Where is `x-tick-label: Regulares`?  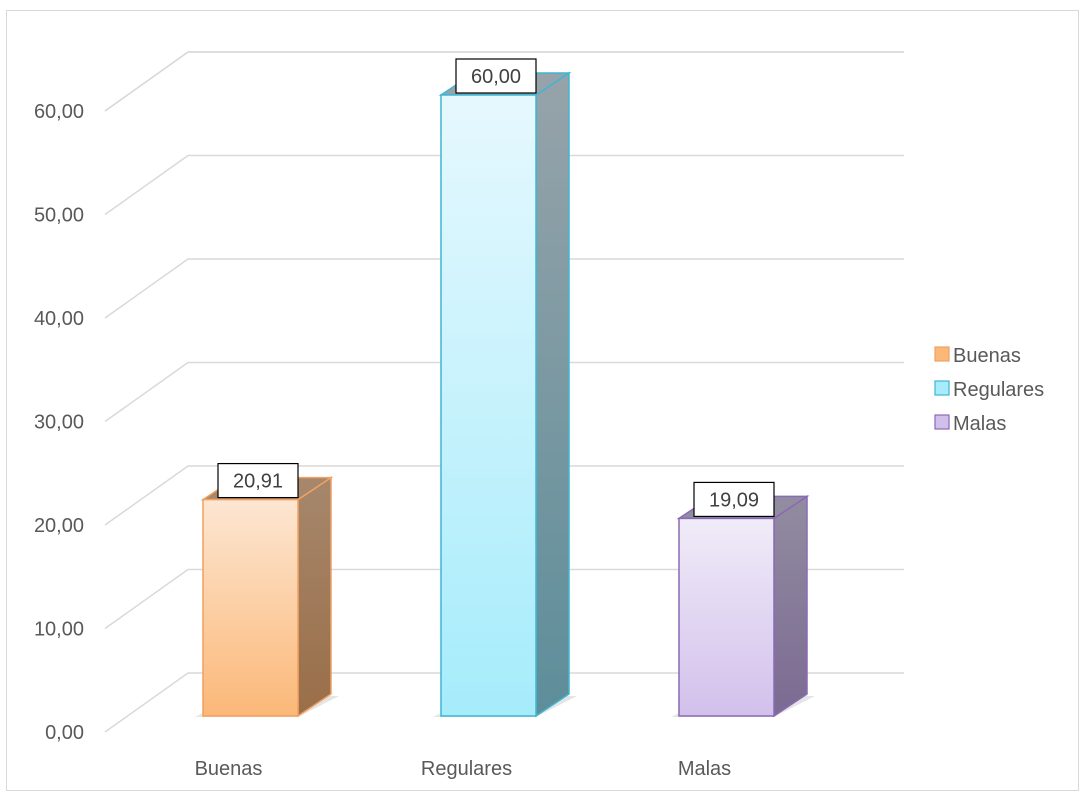
x-tick-label: Regulares is located at coordinates (466, 769).